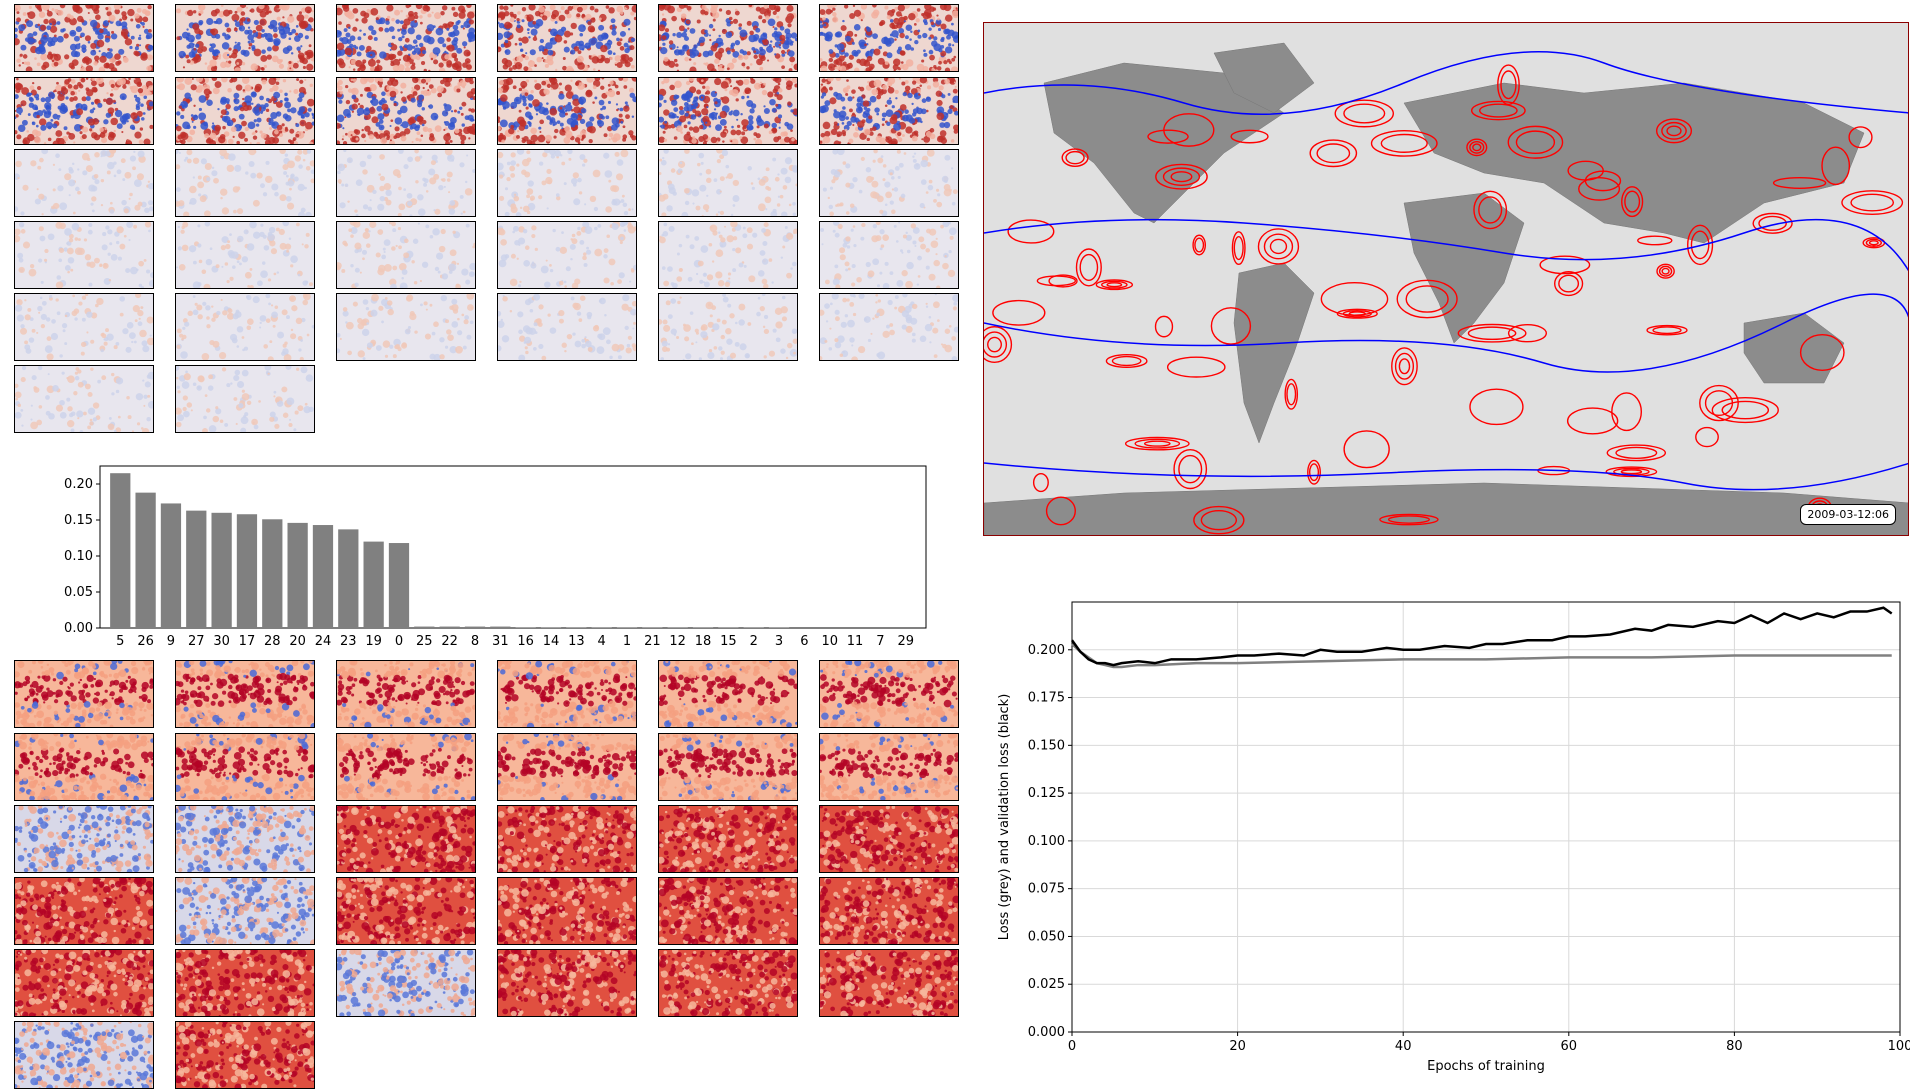  I want to click on bar-tick-label: 8, so click(475, 640).